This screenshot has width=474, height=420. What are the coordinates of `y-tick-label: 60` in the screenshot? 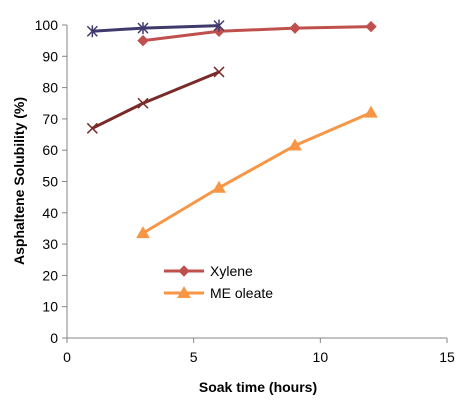 It's located at (50, 150).